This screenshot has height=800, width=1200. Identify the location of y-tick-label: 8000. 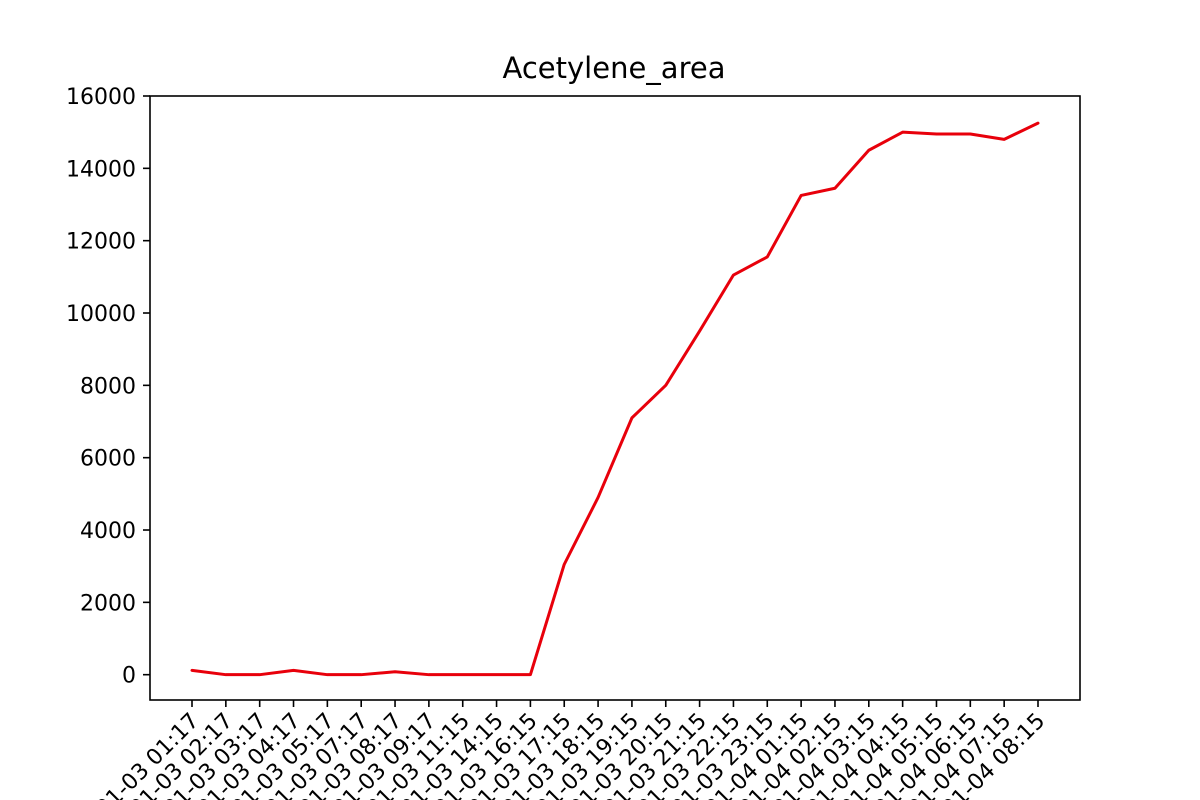
(108, 386).